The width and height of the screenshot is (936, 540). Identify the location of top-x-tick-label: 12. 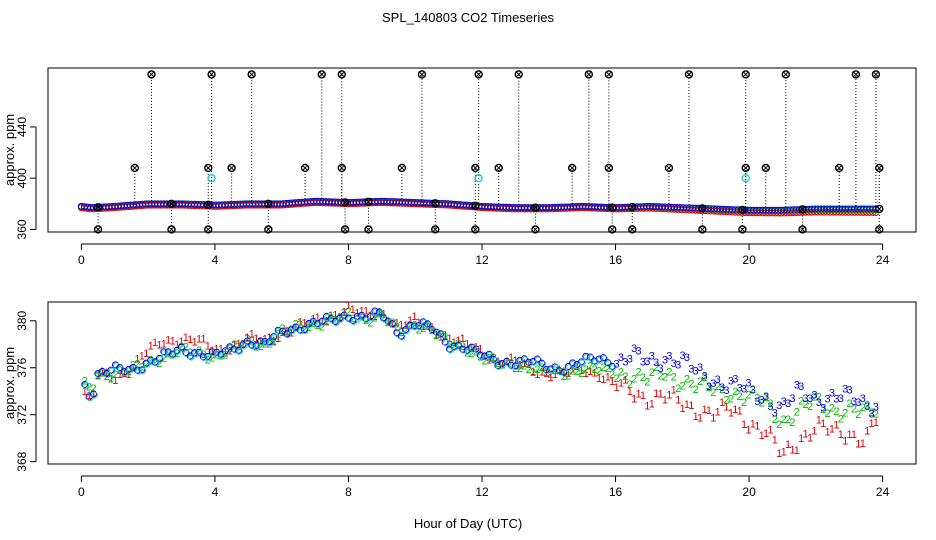
(482, 260).